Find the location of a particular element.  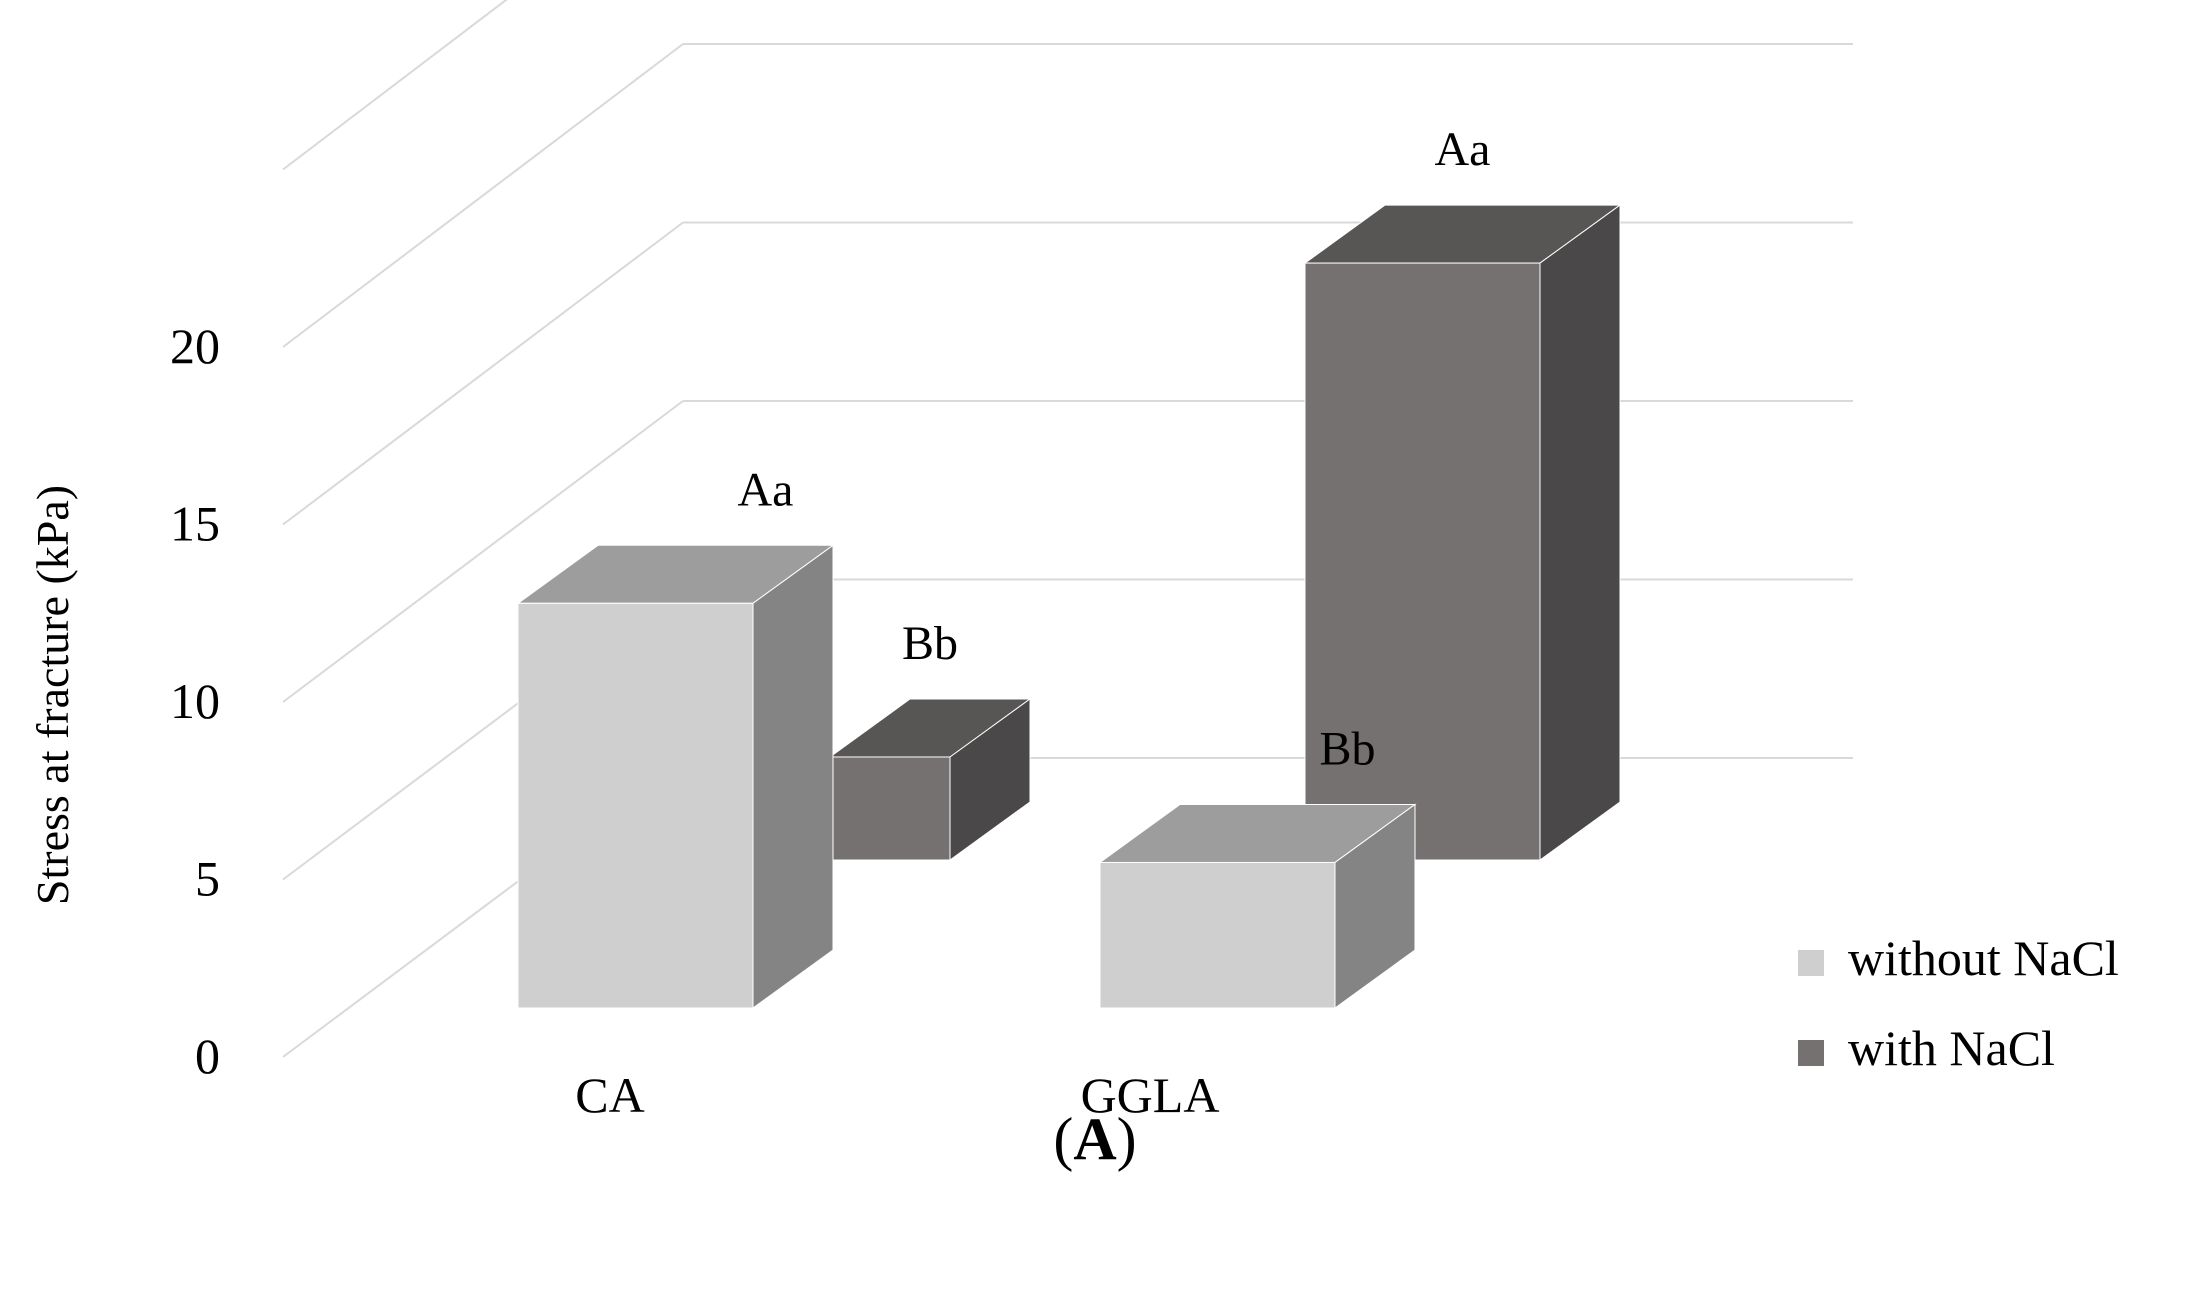

bar-without-nacl-ca is located at coordinates (675, 776).